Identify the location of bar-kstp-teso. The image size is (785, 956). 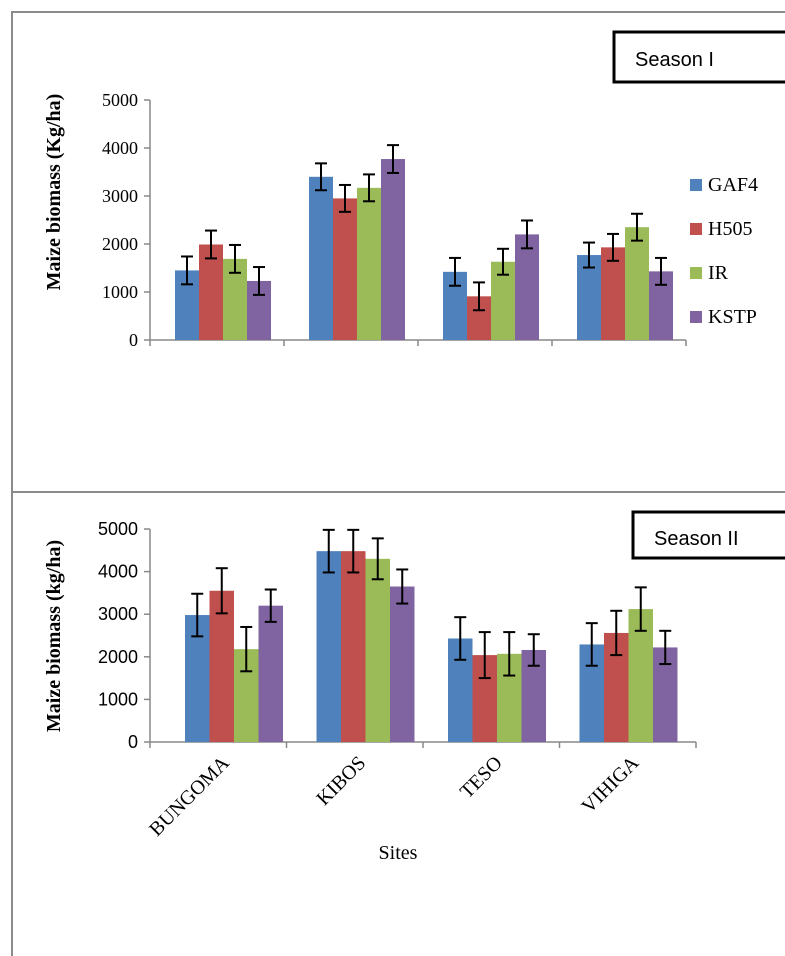
(527, 287).